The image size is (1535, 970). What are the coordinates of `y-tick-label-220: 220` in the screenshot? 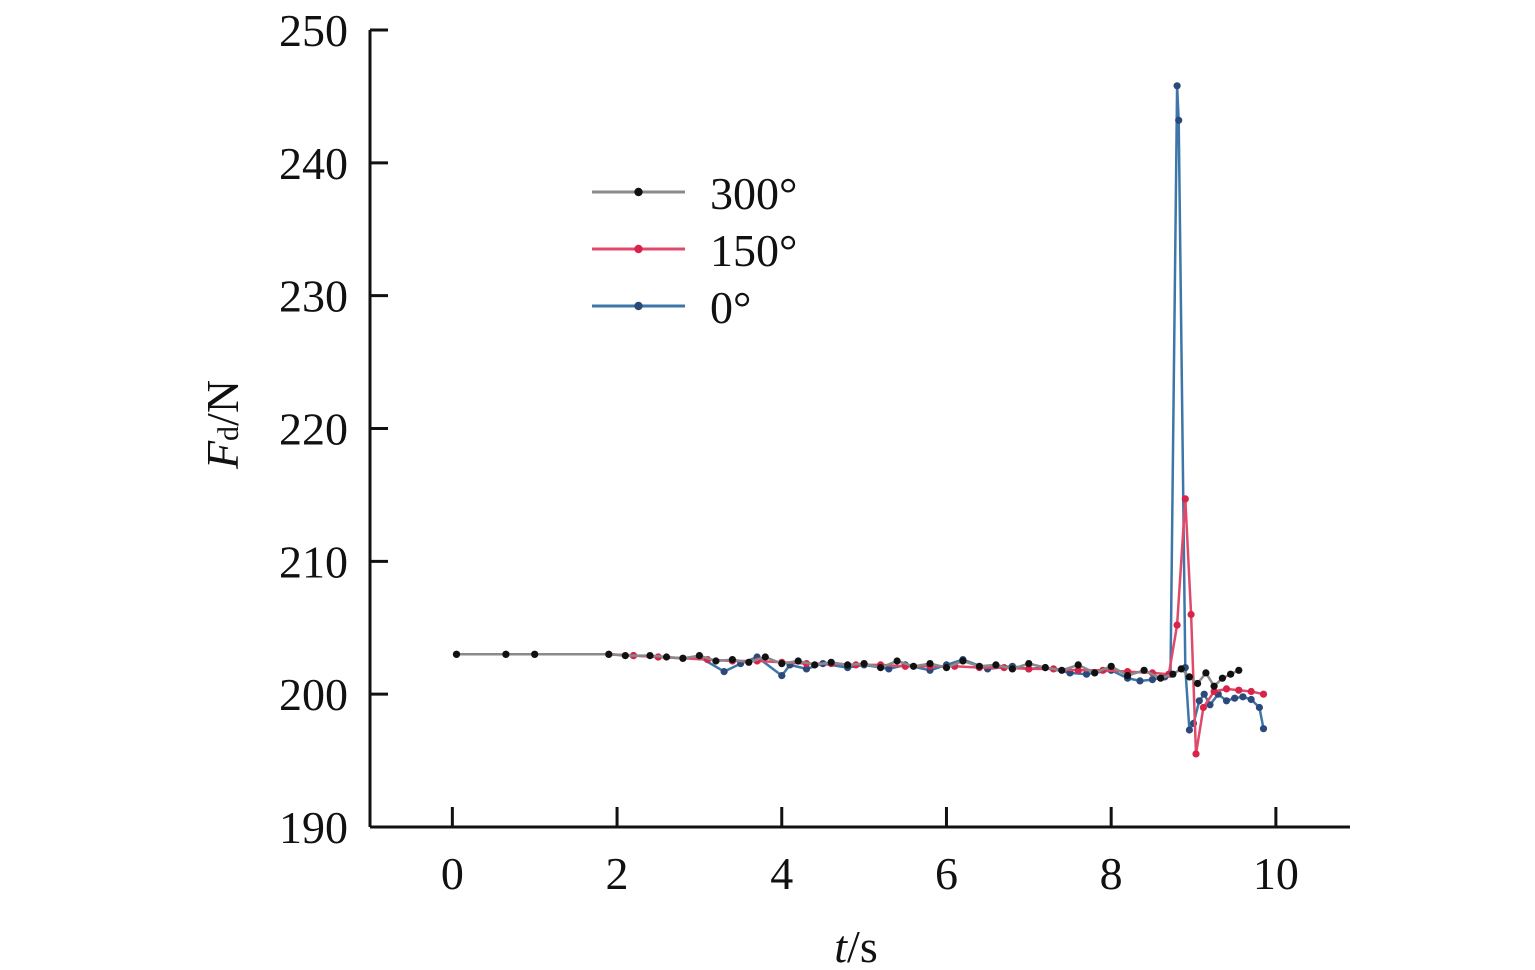 It's located at (313, 429).